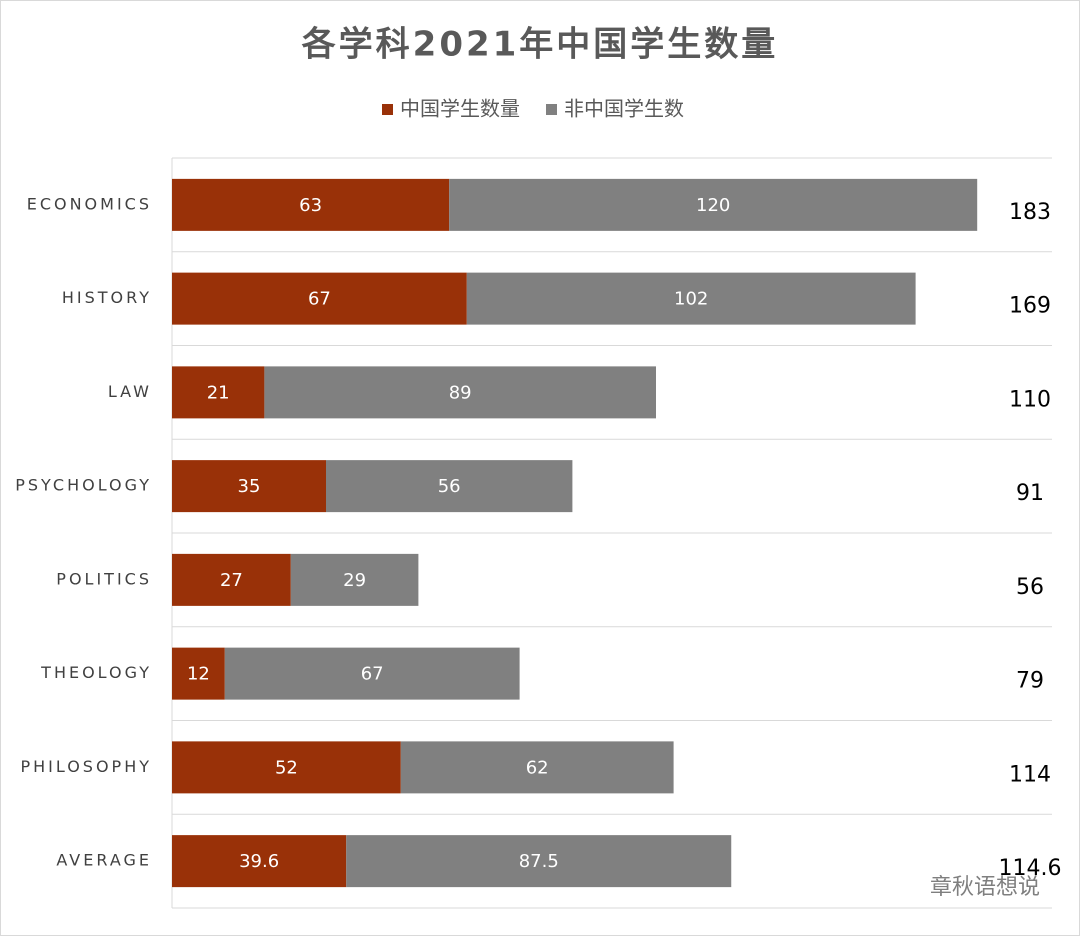 The image size is (1080, 936). Describe the element at coordinates (89, 203) in the screenshot. I see `y-tick-label: ECONOMICS` at that location.